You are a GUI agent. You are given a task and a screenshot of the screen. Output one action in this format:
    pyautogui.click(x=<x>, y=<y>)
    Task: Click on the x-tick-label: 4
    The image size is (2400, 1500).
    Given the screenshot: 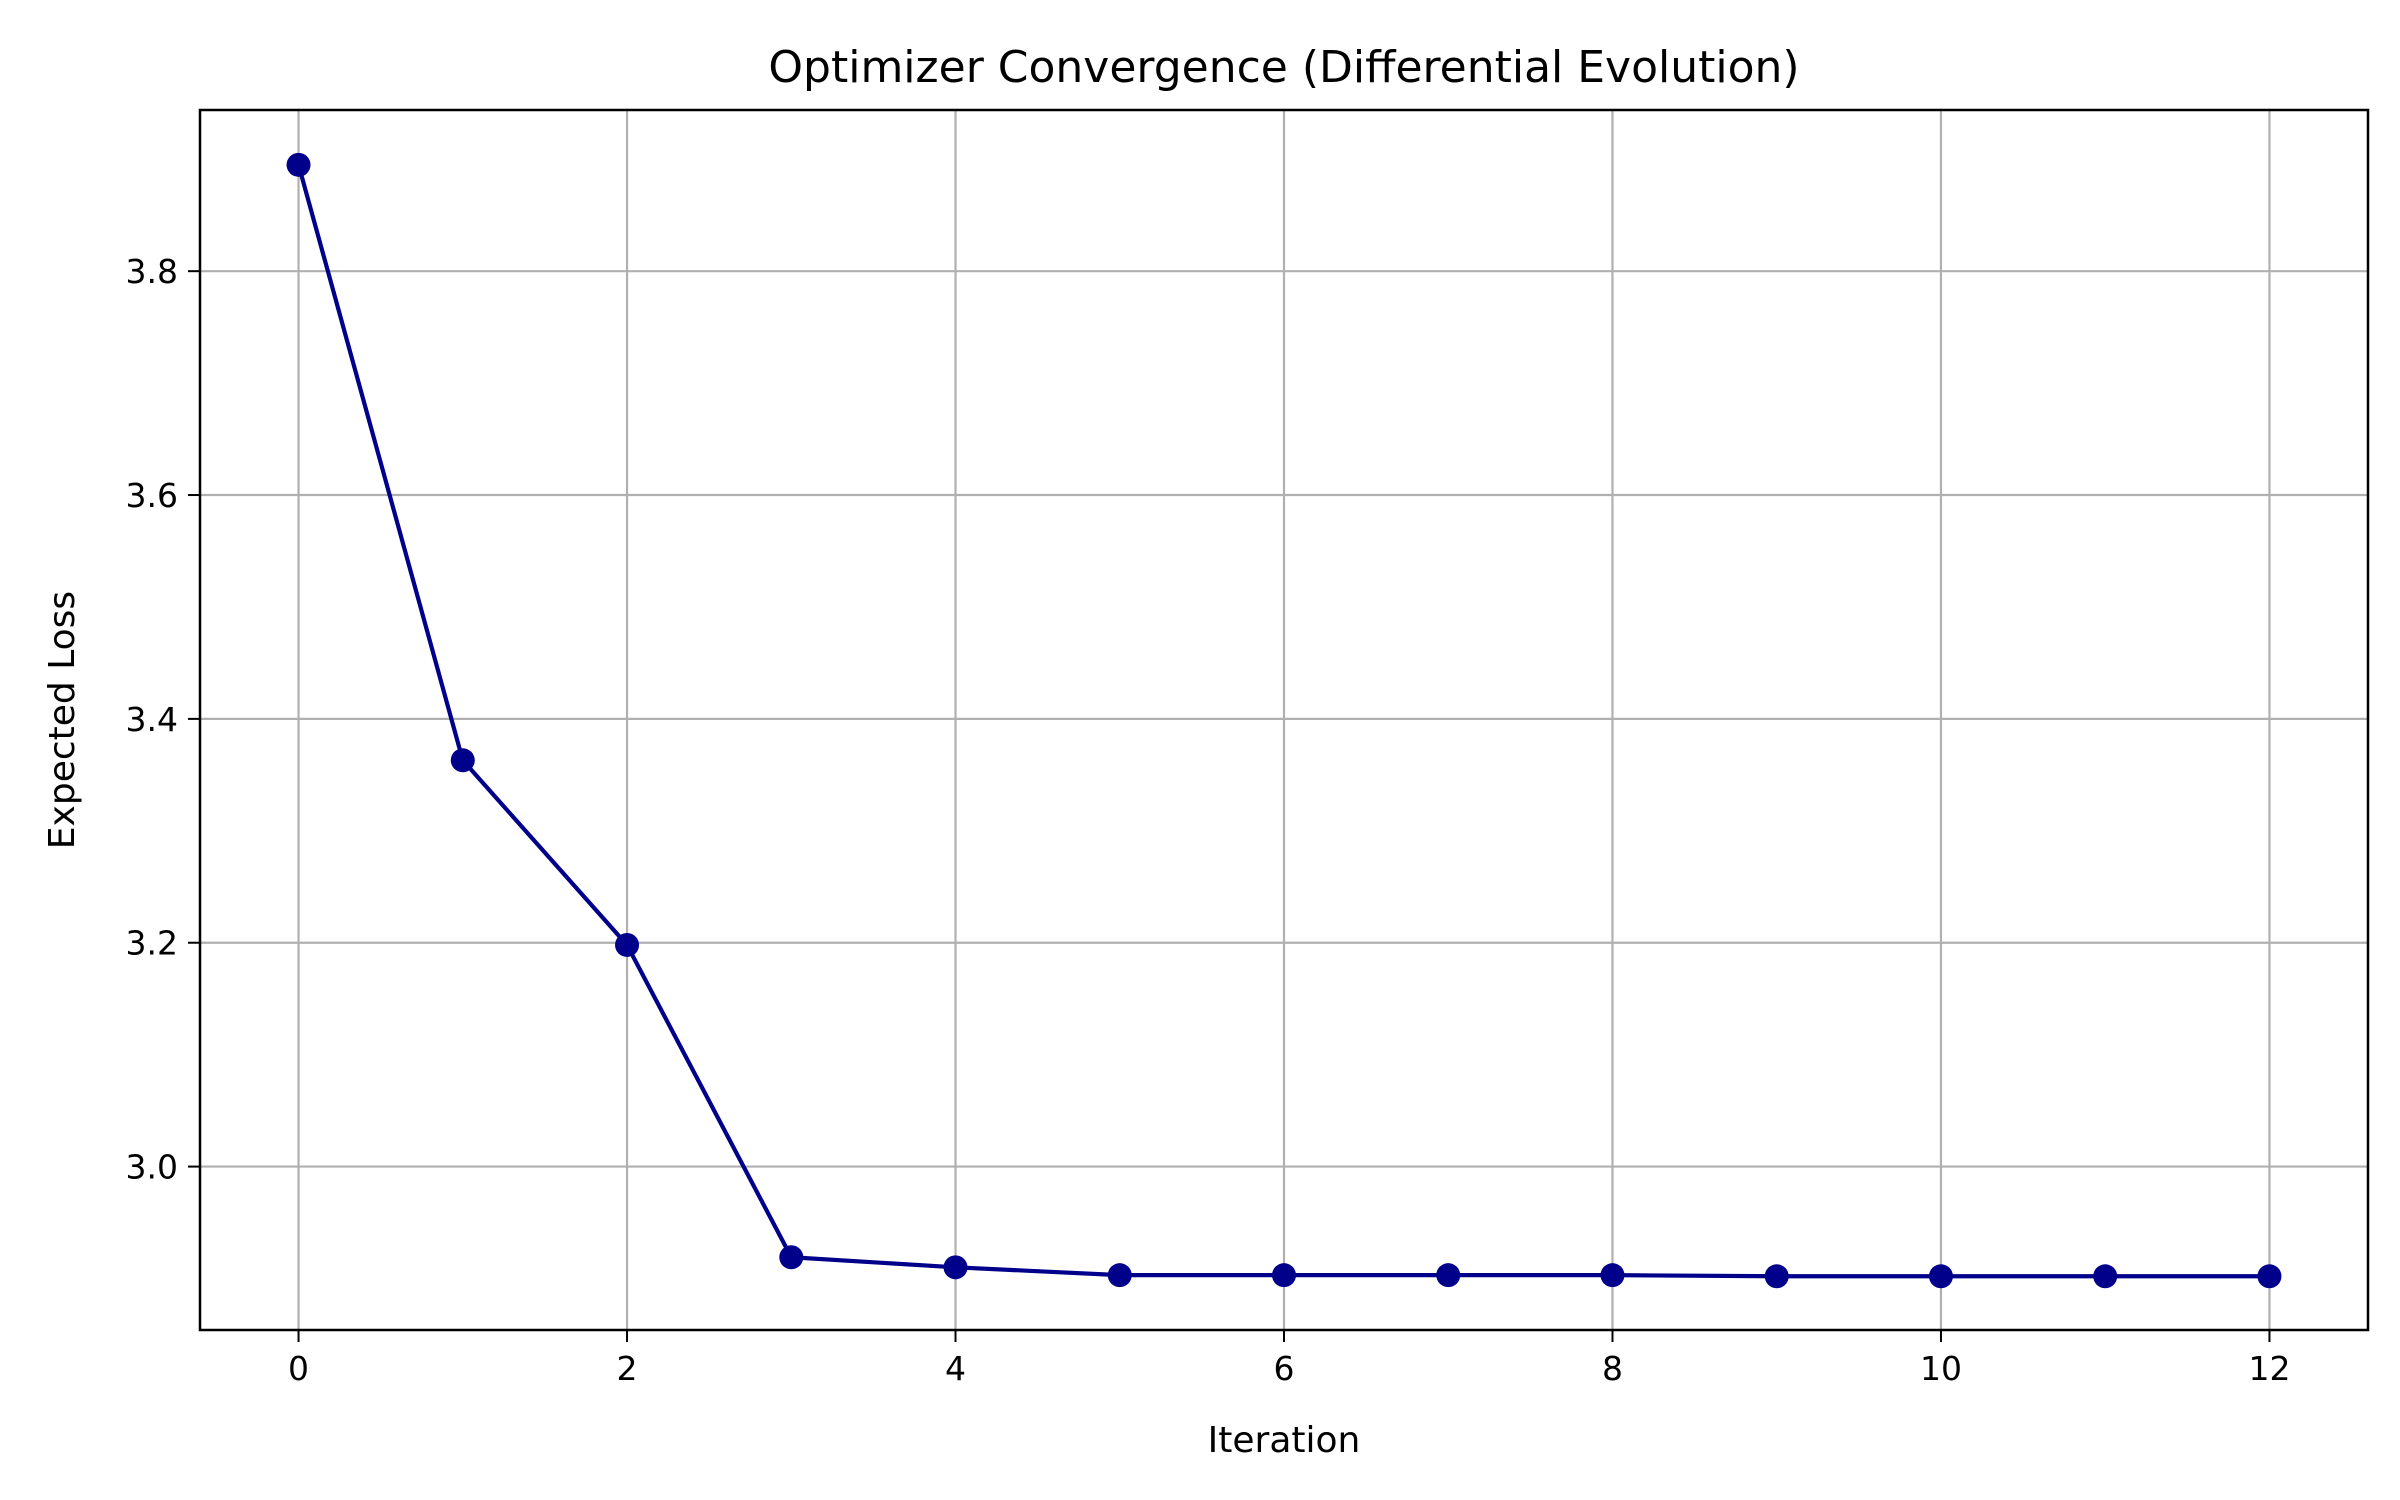 What is the action you would take?
    pyautogui.click(x=955, y=1368)
    